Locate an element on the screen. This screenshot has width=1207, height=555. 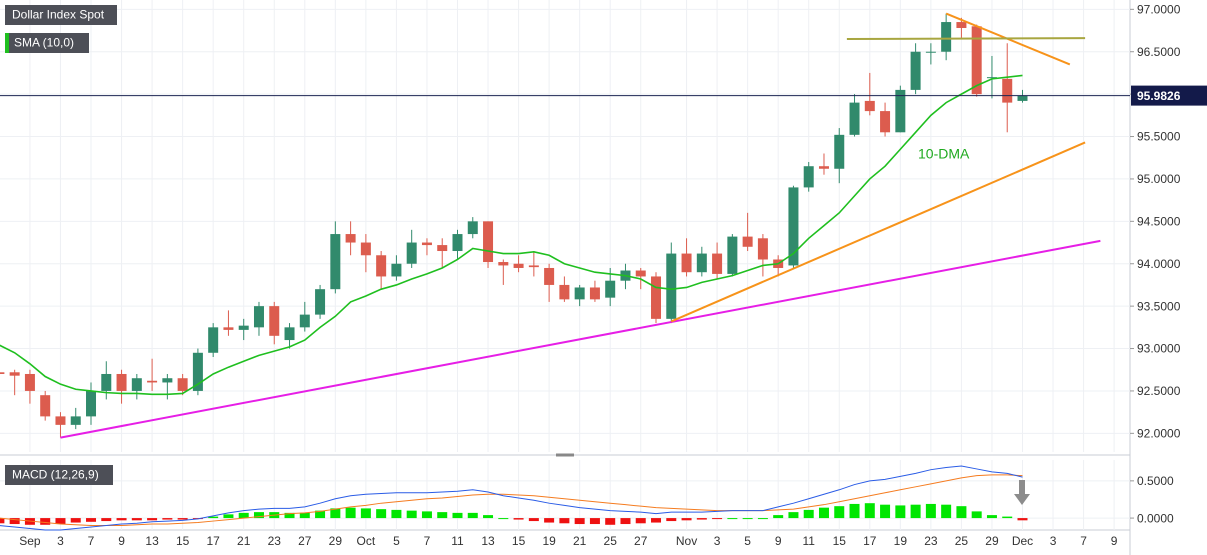
x-tick-label: 29 is located at coordinates (336, 541).